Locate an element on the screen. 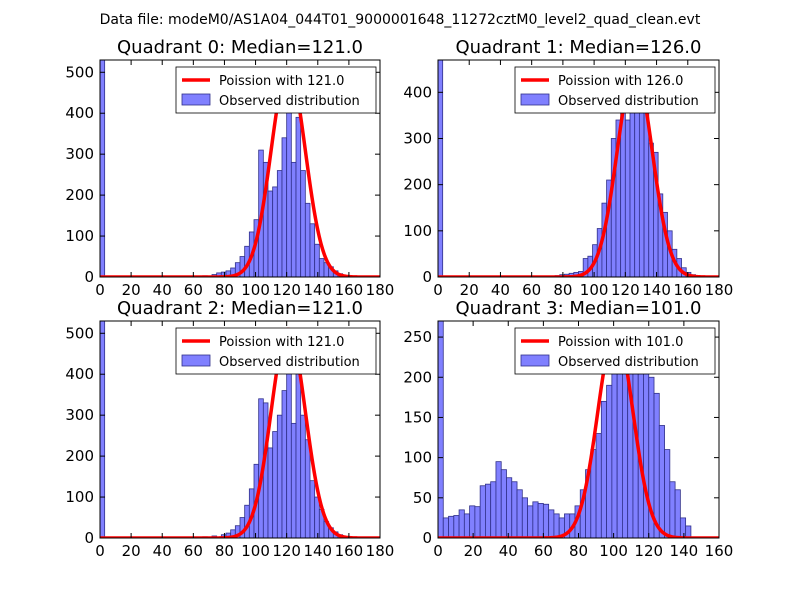 The width and height of the screenshot is (800, 600). x-tick-label: 140 is located at coordinates (684, 551).